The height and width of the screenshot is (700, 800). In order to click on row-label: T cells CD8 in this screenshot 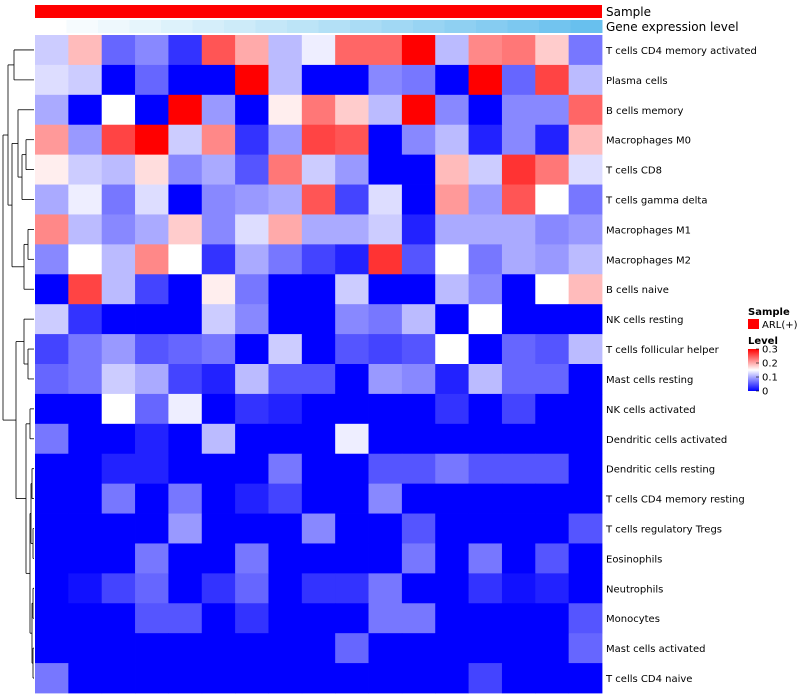, I will do `click(633, 171)`.